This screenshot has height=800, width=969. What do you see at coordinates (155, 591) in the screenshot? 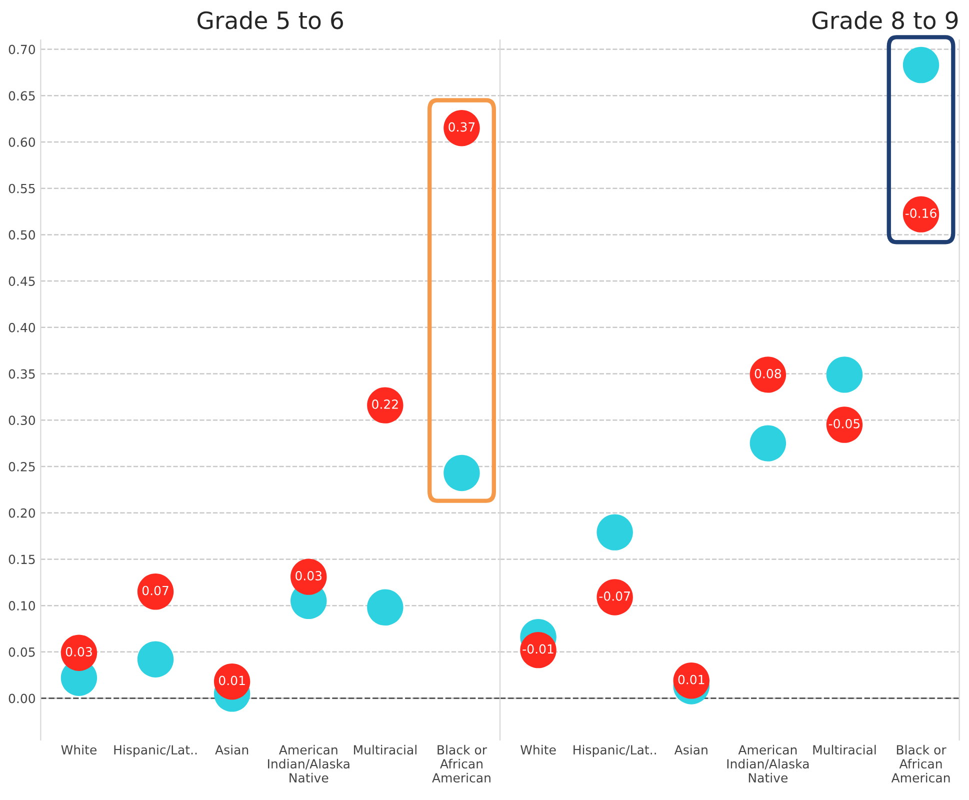
I see `annotation: 0.07` at bounding box center [155, 591].